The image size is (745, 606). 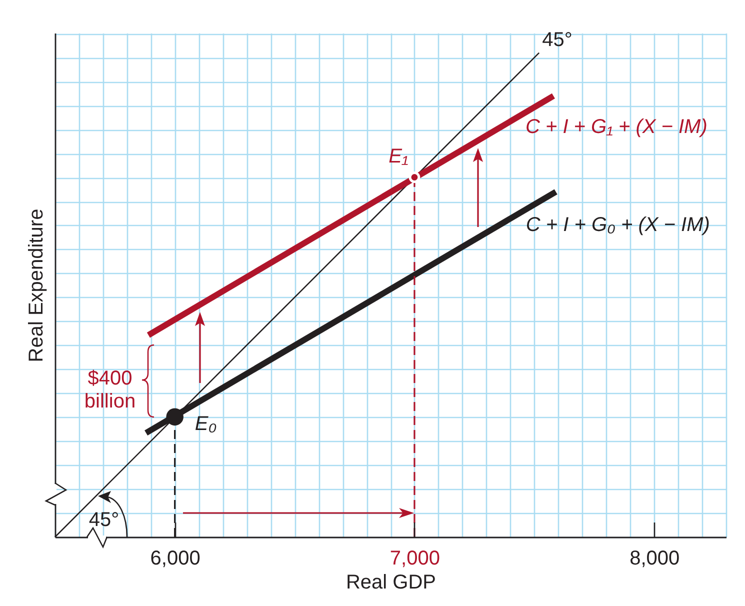 What do you see at coordinates (205, 423) in the screenshot?
I see `annotation: E₀` at bounding box center [205, 423].